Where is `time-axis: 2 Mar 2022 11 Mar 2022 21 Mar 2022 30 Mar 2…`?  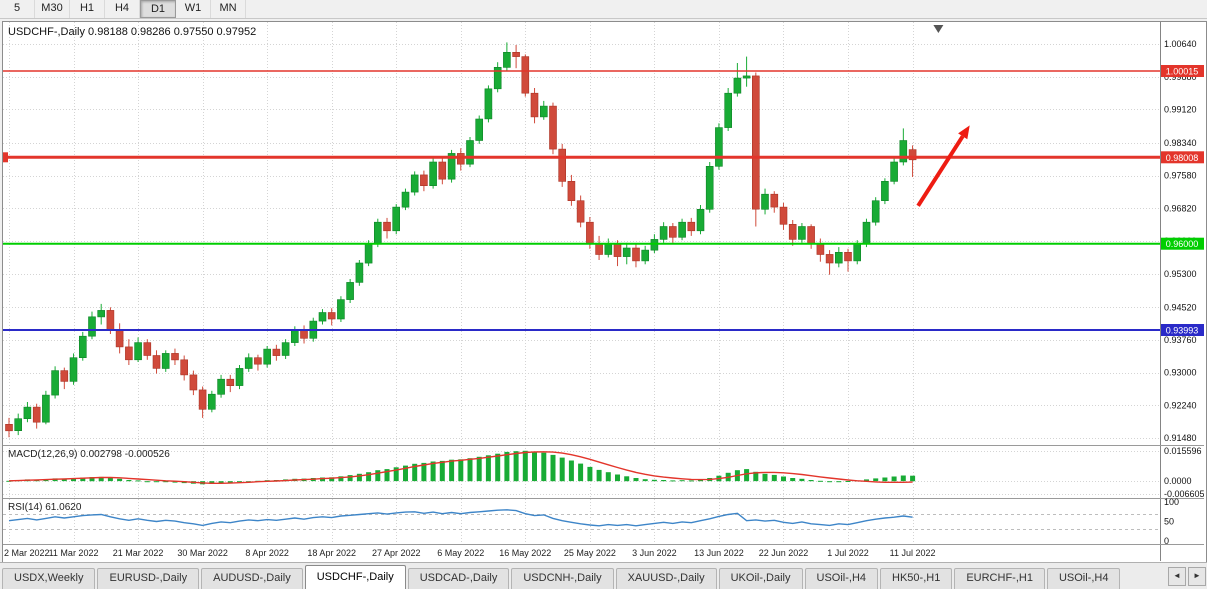 time-axis: 2 Mar 2022 11 Mar 2022 21 Mar 2022 30 Mar 2… is located at coordinates (469, 553).